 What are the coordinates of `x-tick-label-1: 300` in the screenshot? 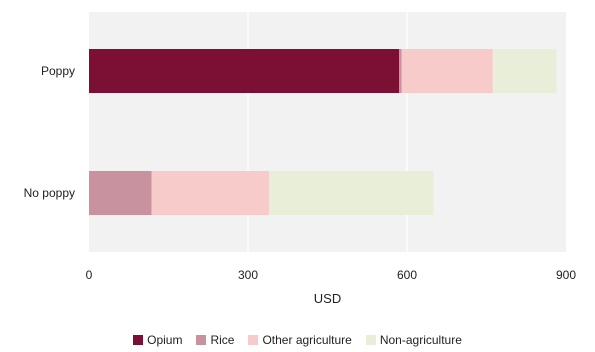 It's located at (248, 275).